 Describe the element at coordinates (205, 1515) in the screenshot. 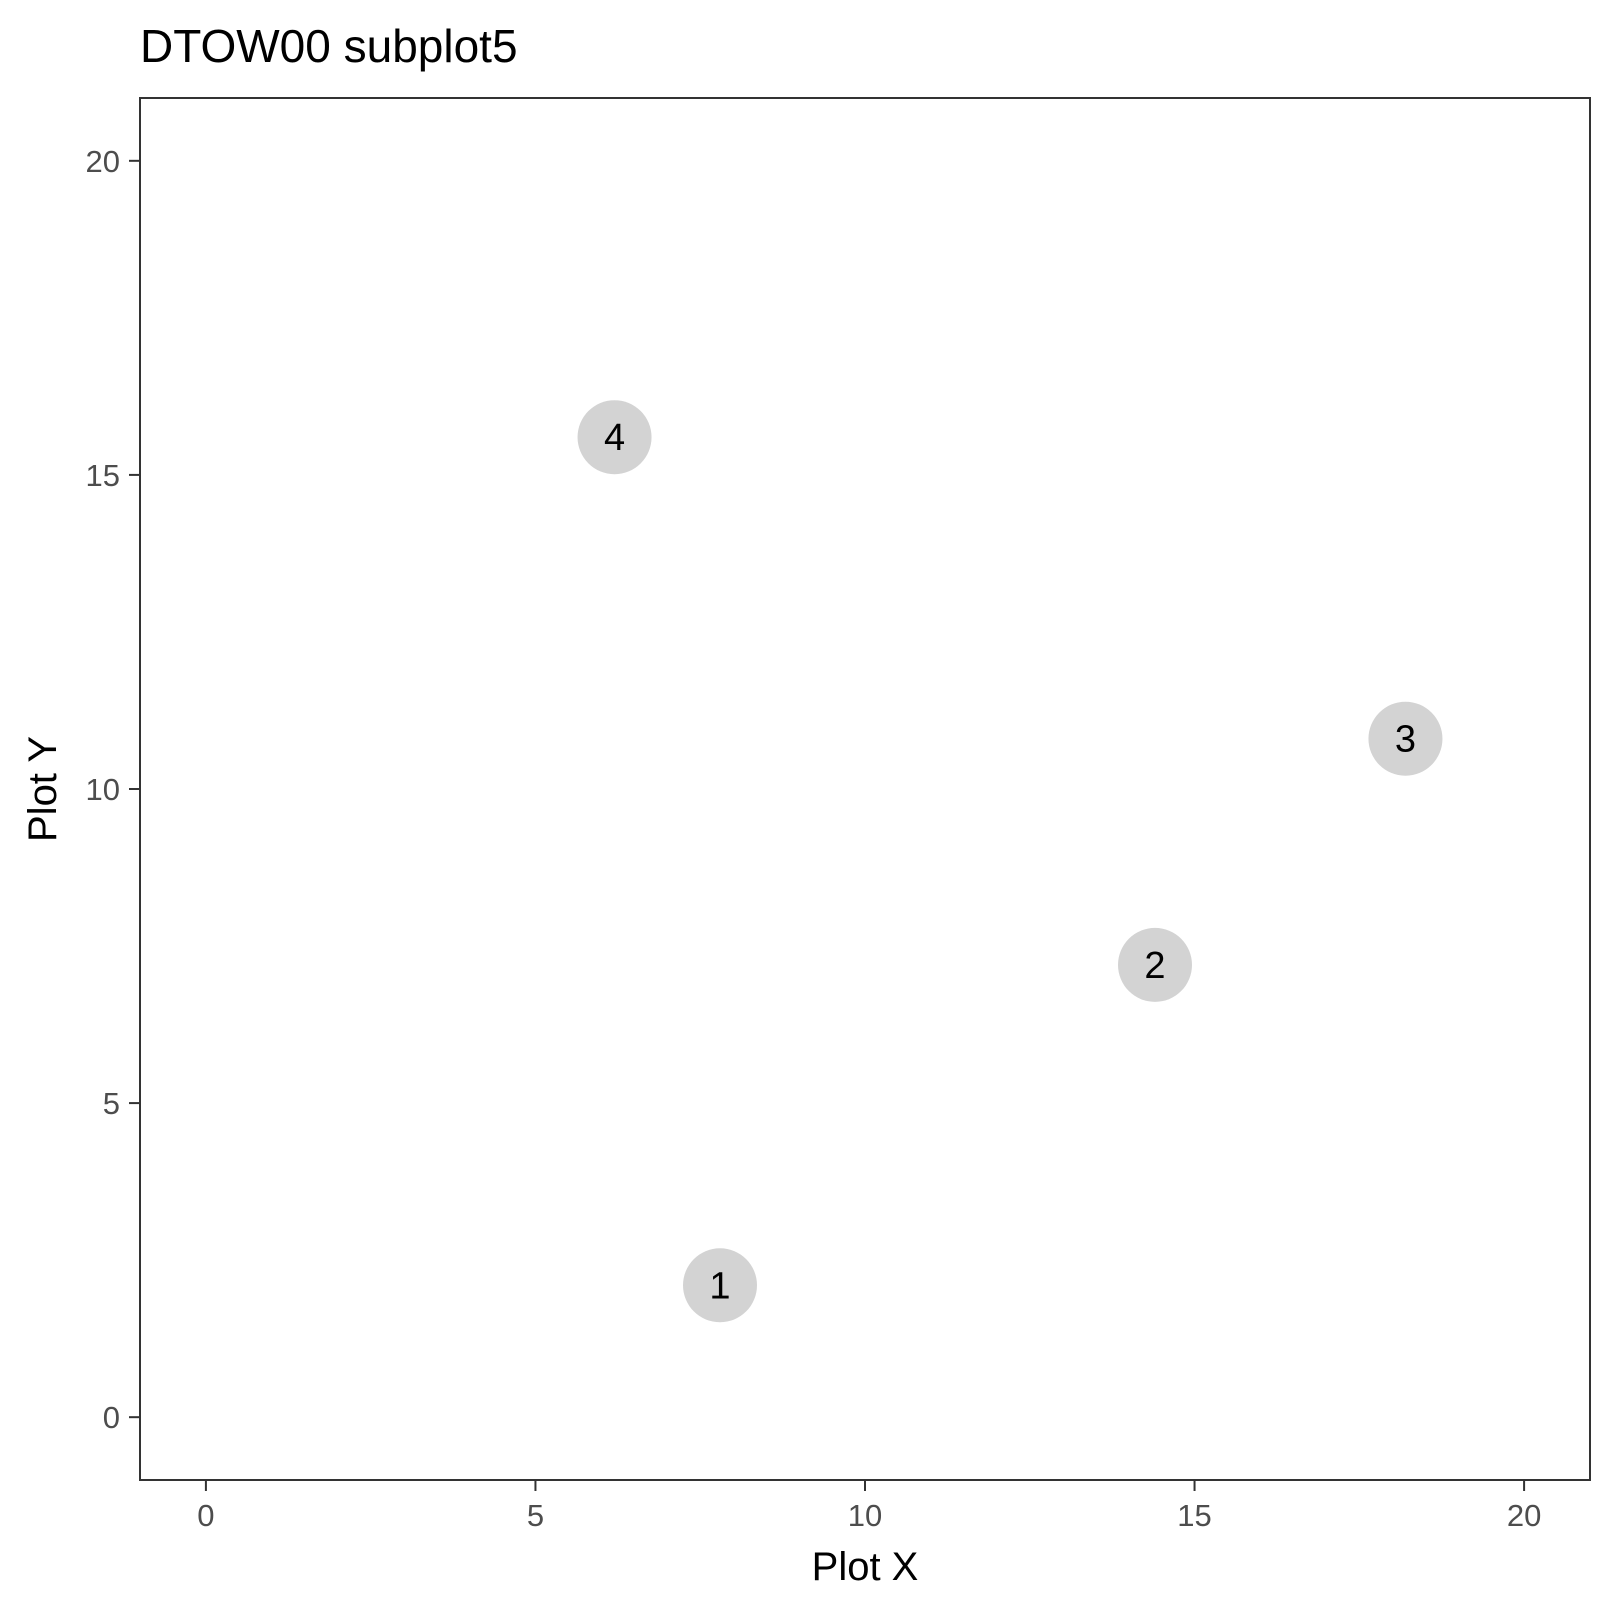

I see `x-tick-label: 0` at that location.